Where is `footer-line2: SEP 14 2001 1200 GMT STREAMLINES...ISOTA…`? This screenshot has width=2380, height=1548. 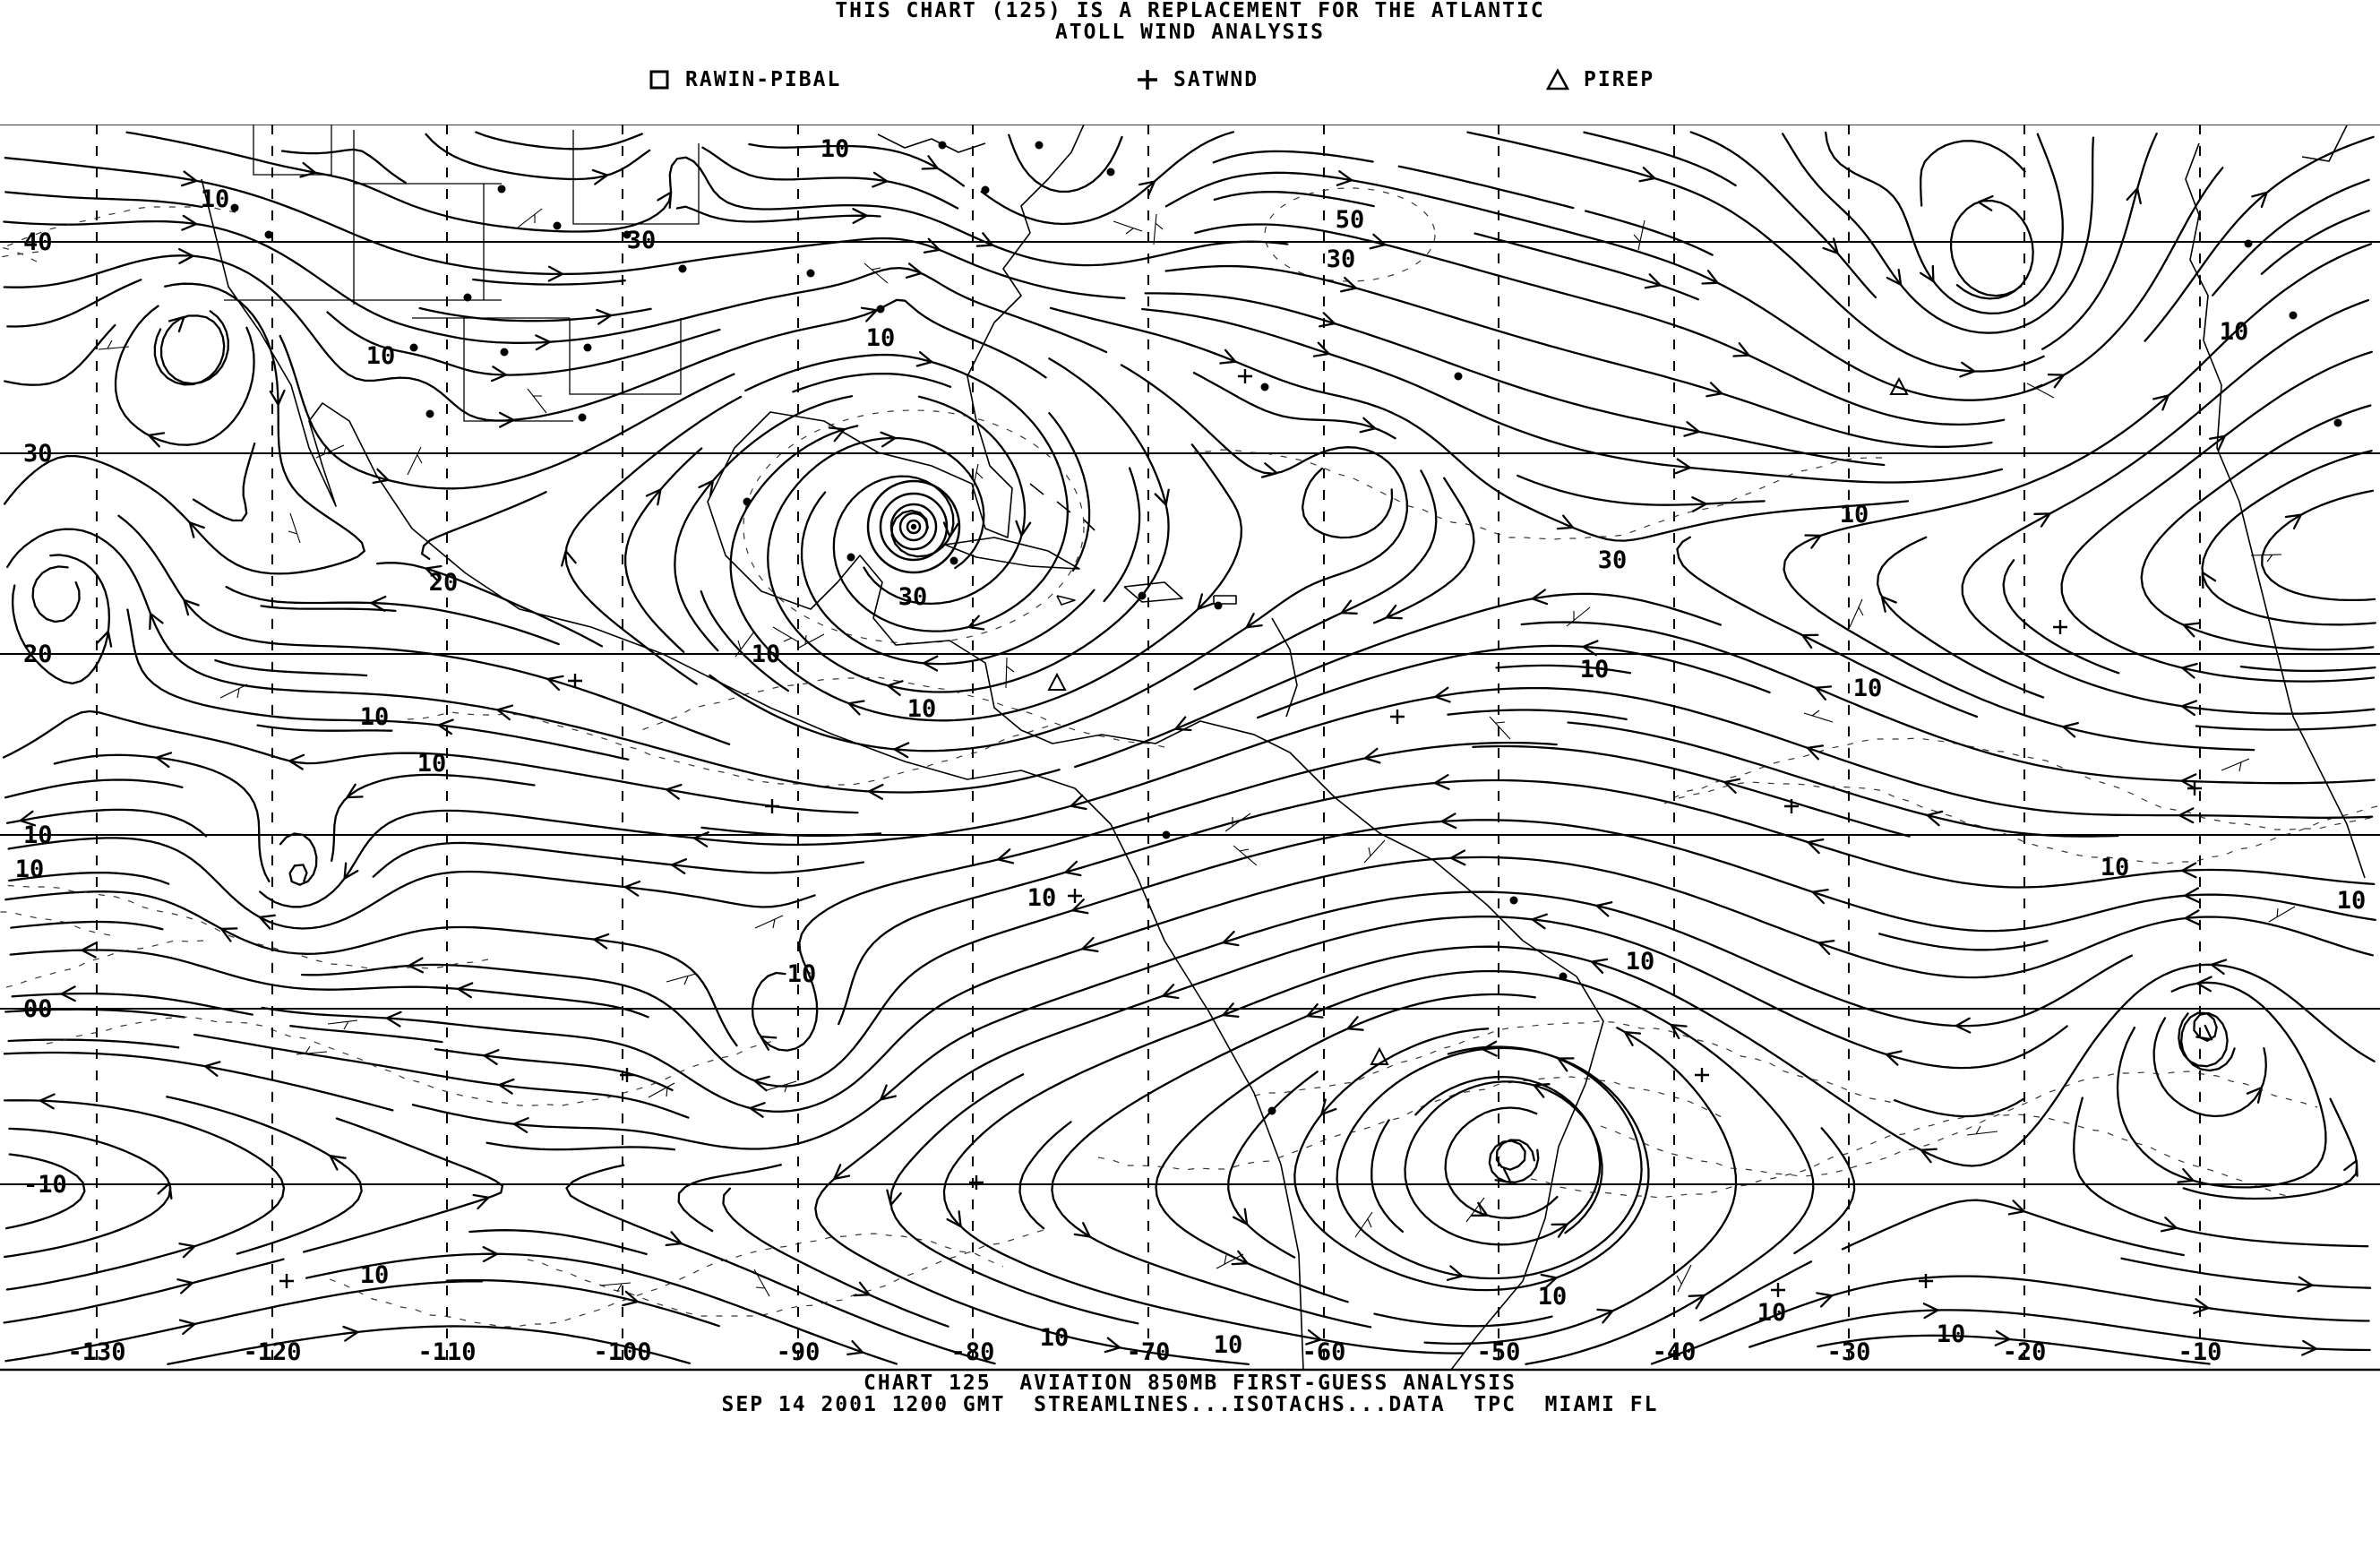
footer-line2: SEP 14 2001 1200 GMT STREAMLINES...ISOTA… is located at coordinates (1190, 1404).